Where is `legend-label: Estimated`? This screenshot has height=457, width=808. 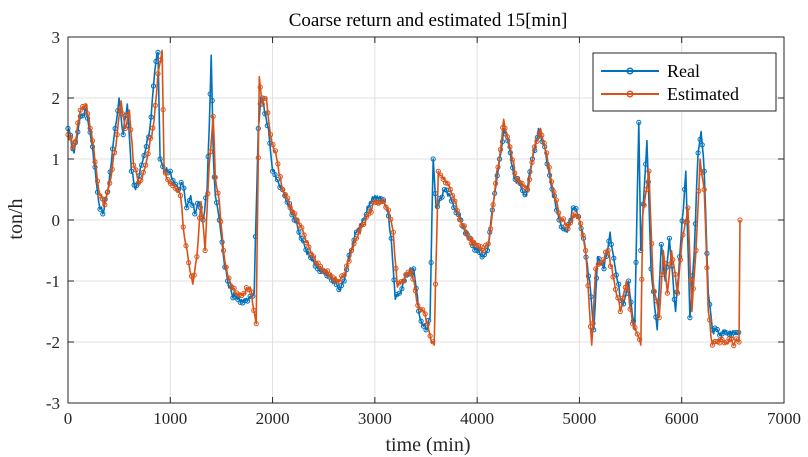 legend-label: Estimated is located at coordinates (703, 94).